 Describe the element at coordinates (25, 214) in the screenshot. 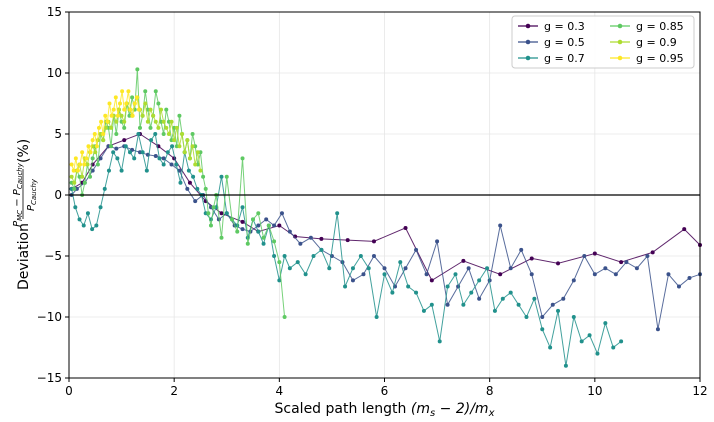

I see `y-axis-label: Deviation PMC − PCauchy PCauchy (%)` at that location.